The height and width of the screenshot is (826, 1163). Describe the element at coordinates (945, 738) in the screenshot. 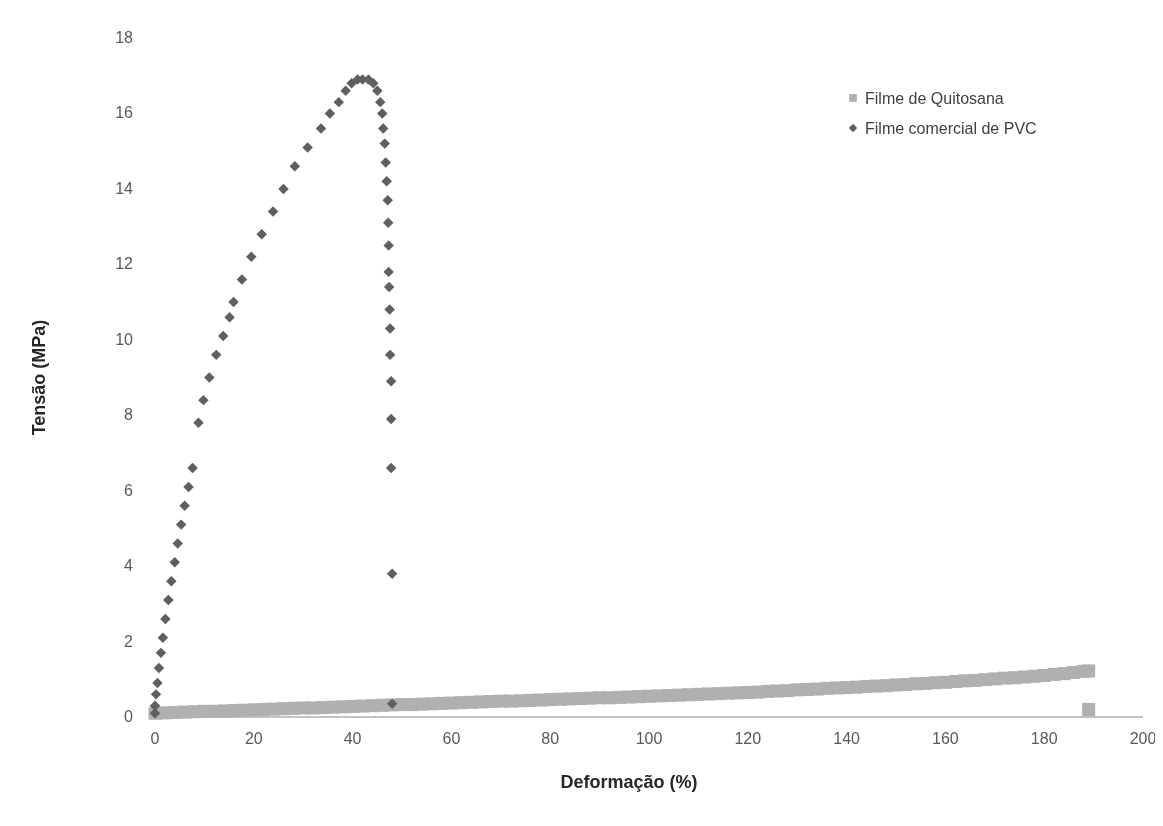

I see `x-tick-label: 160` at that location.